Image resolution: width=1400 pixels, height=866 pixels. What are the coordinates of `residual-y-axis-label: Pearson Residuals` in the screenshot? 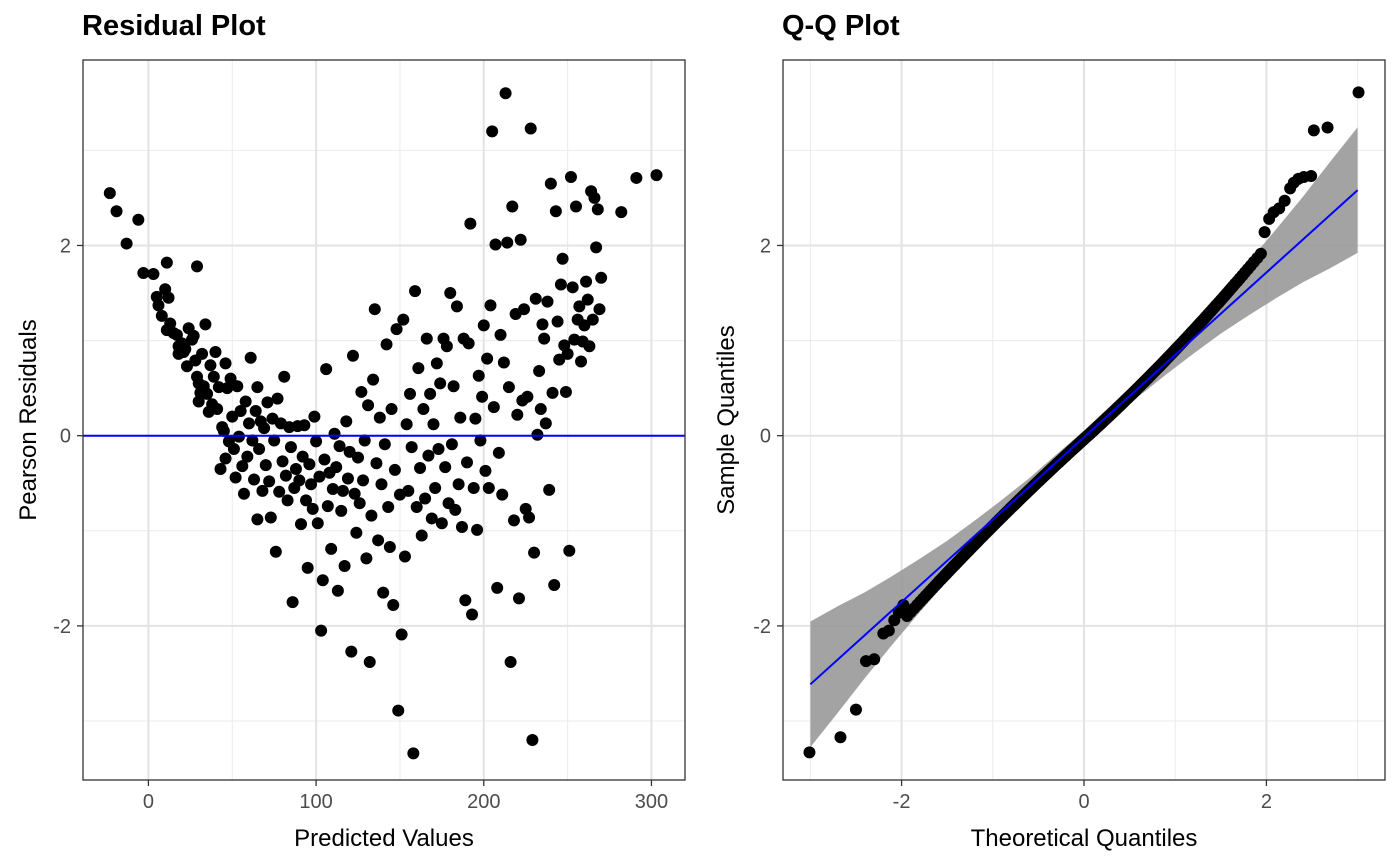 It's located at (28, 419).